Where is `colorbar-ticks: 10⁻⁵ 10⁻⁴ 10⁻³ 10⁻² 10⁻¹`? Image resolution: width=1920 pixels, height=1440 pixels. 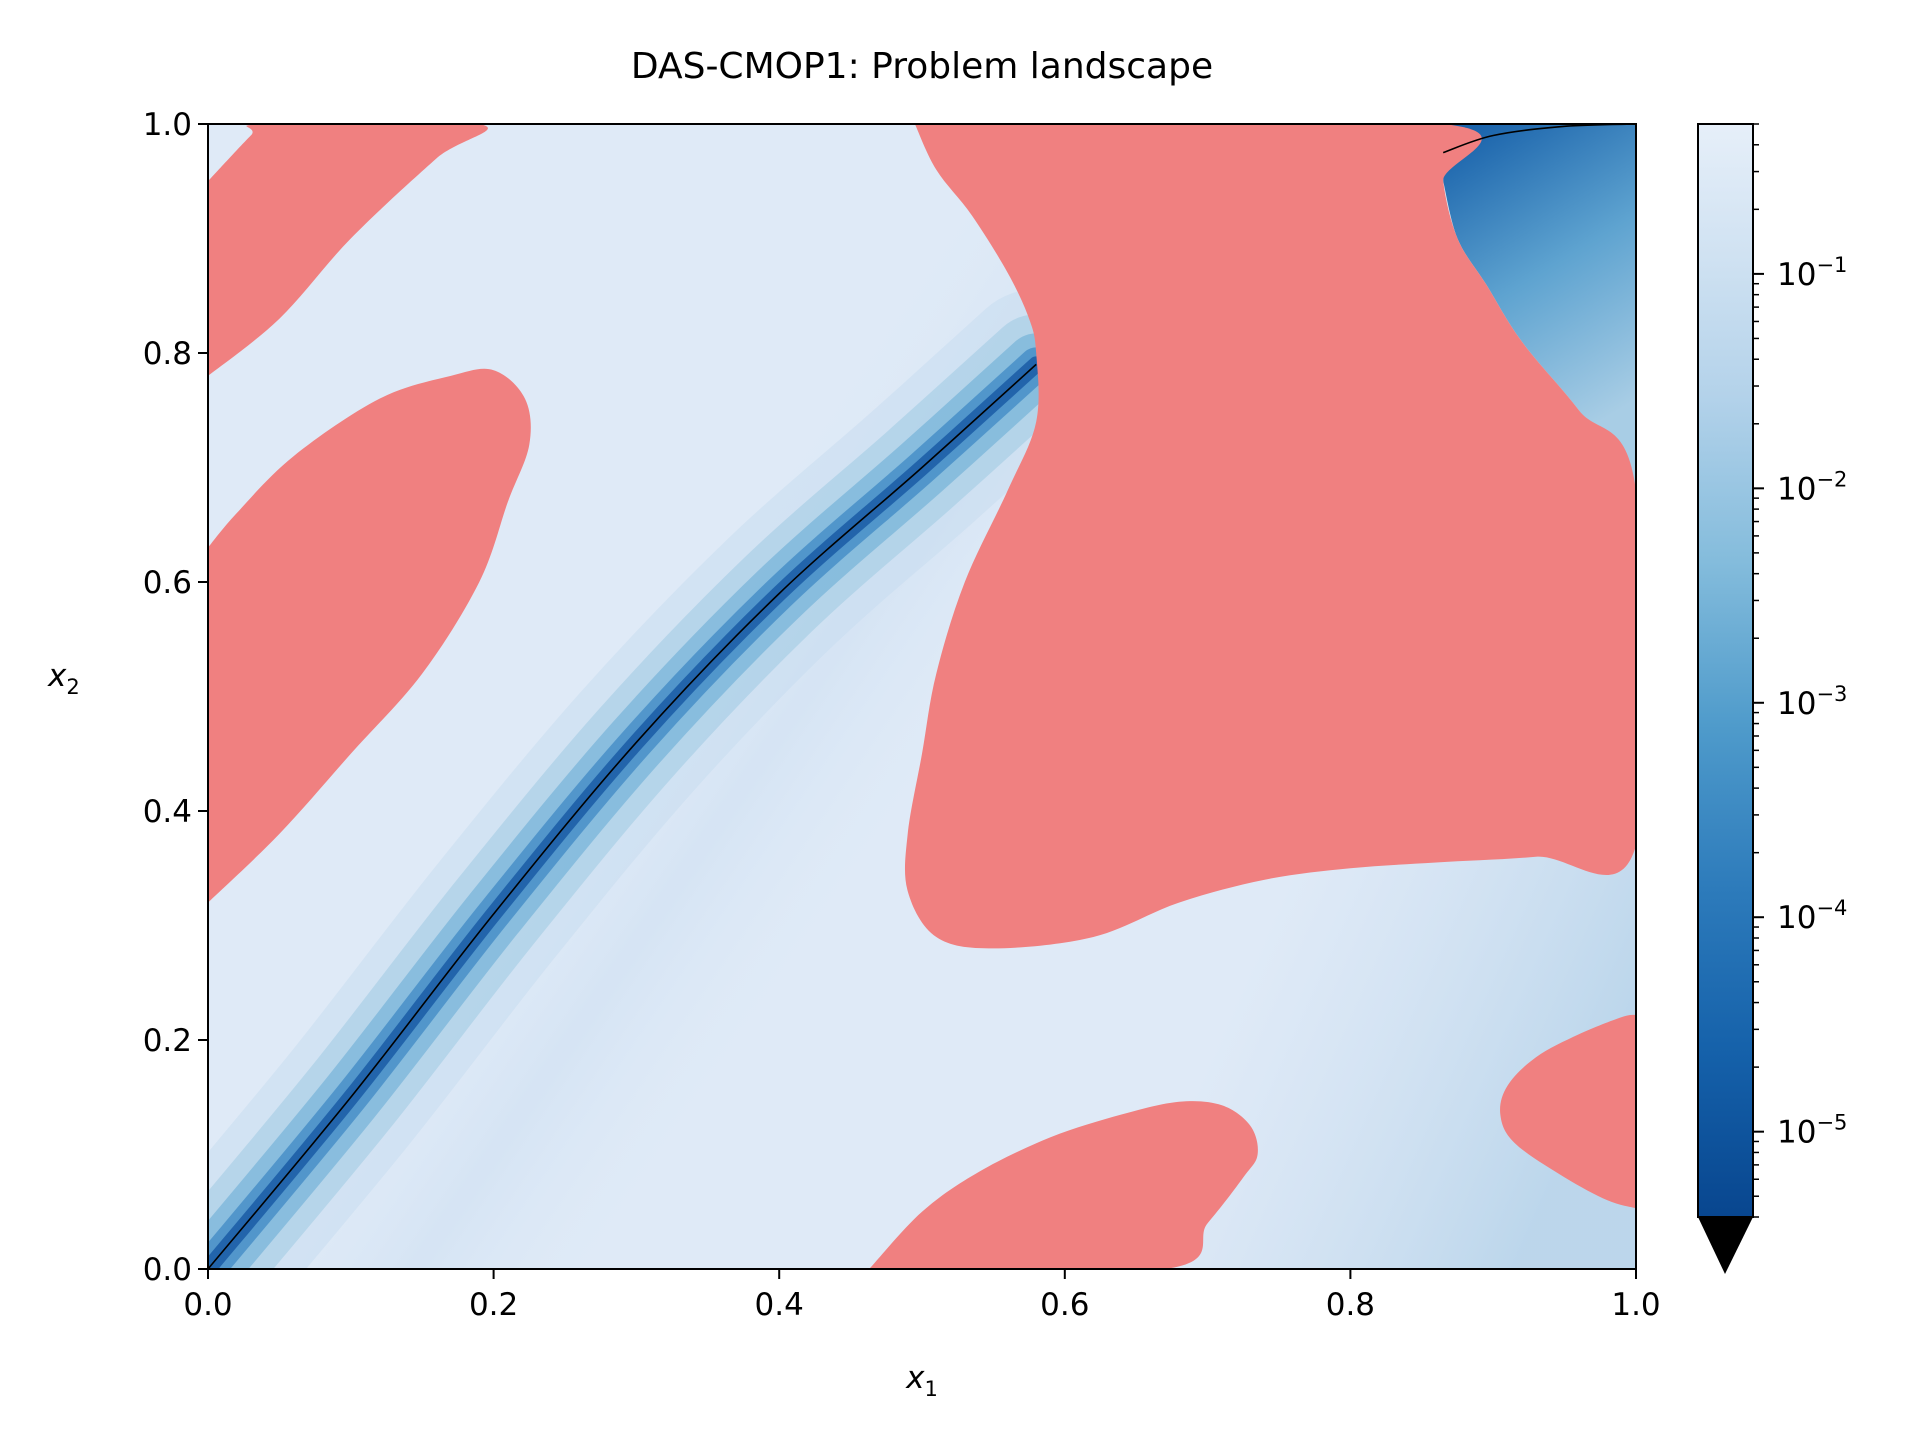
colorbar-ticks: 10⁻⁵ 10⁻⁴ 10⁻³ 10⁻² 10⁻¹ is located at coordinates (1800, 670).